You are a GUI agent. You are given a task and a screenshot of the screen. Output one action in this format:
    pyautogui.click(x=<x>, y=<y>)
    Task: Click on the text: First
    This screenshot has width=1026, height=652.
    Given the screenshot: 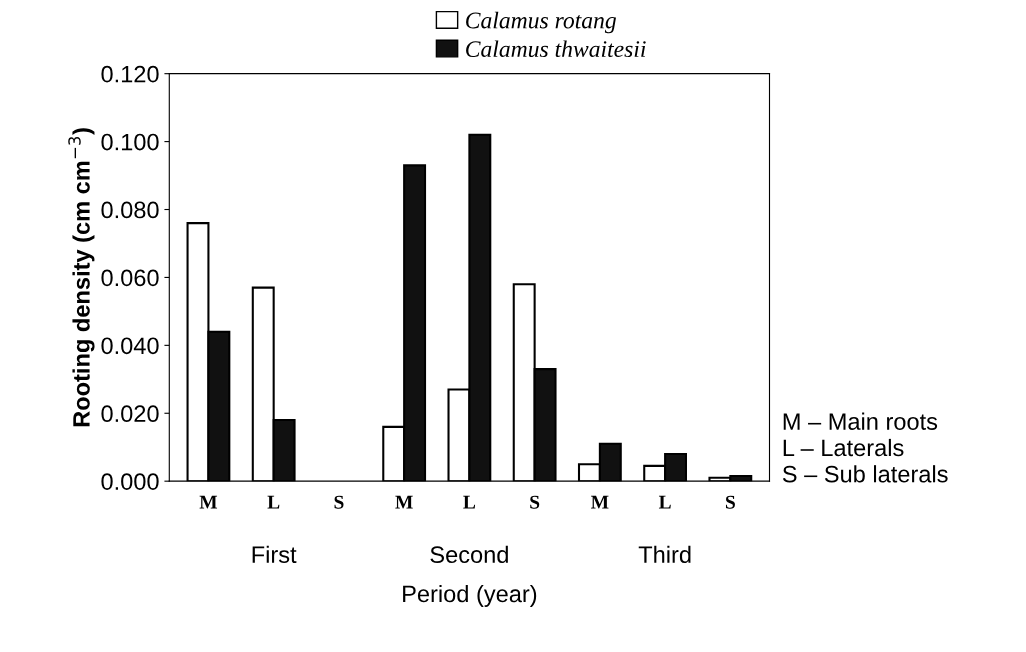 What is the action you would take?
    pyautogui.click(x=274, y=554)
    